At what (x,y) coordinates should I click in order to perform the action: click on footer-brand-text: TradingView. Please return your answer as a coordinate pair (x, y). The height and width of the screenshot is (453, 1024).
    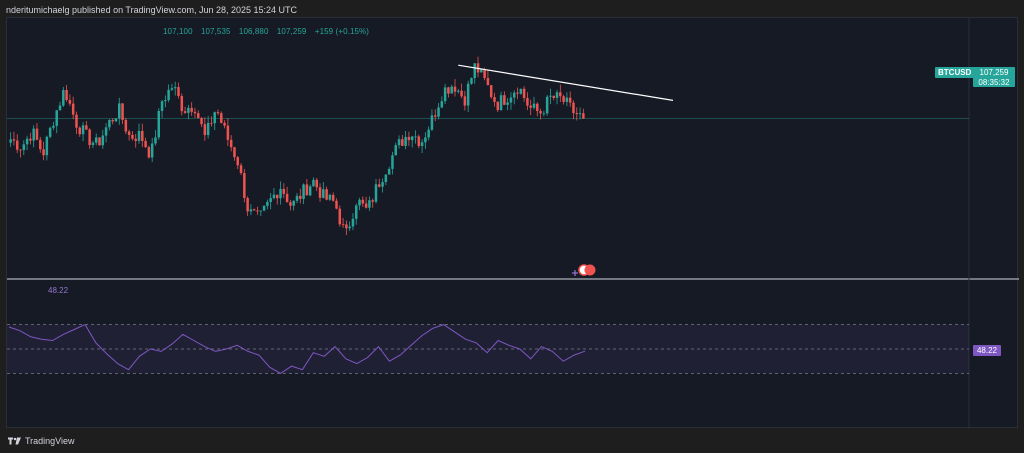
    Looking at the image, I should click on (50, 441).